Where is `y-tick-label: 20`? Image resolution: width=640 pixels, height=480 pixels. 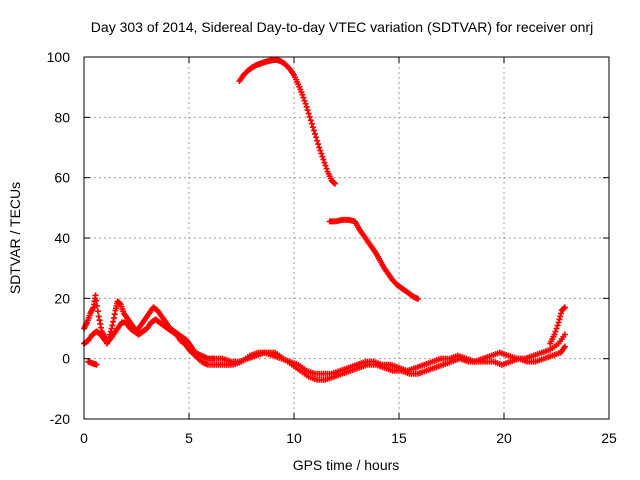
y-tick-label: 20 is located at coordinates (62, 298).